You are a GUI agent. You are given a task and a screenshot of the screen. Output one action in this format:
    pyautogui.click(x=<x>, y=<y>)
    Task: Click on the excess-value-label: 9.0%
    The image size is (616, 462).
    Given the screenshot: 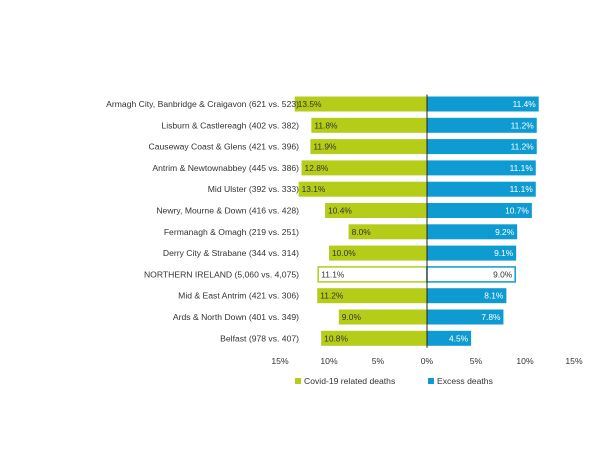 What is the action you would take?
    pyautogui.click(x=503, y=274)
    